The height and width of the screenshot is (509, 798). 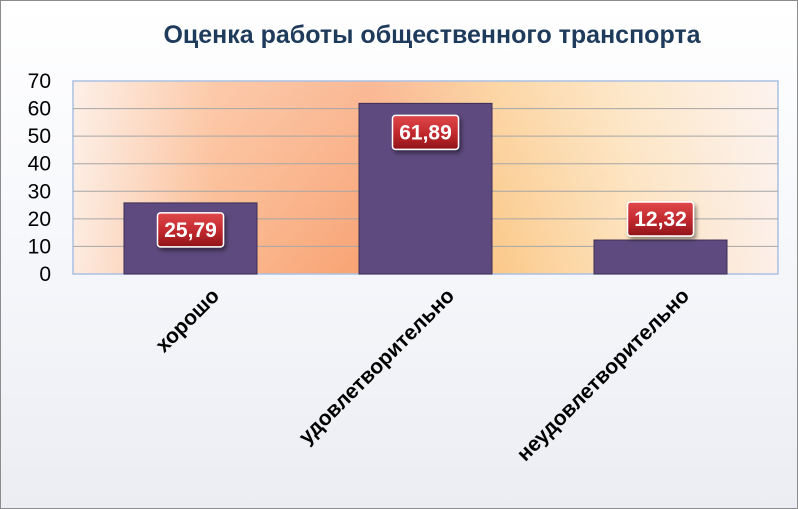 What do you see at coordinates (604, 375) in the screenshot?
I see `x-category-label: неудовлетворительно` at bounding box center [604, 375].